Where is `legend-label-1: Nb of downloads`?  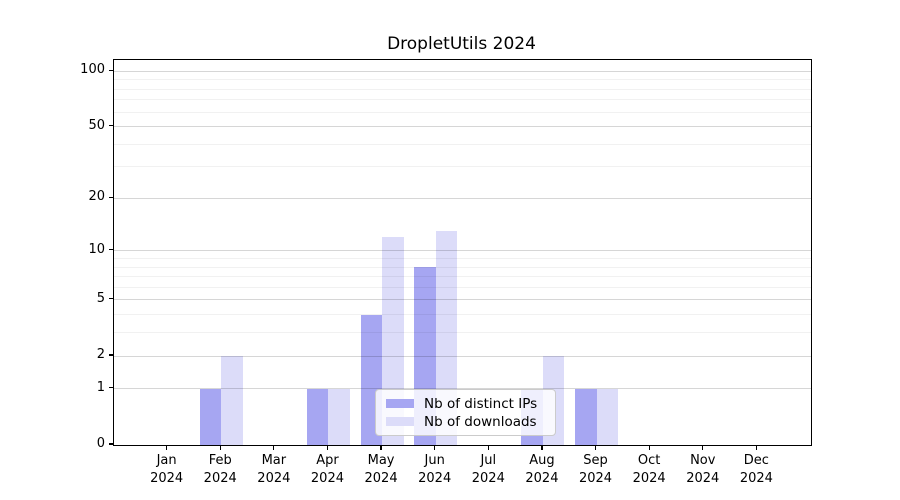 legend-label-1: Nb of downloads is located at coordinates (480, 421).